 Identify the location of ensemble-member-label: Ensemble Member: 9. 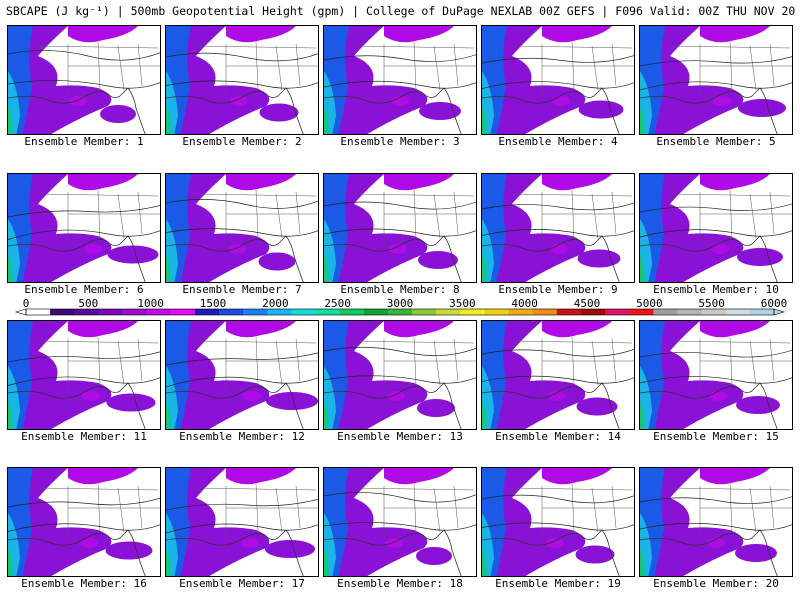
(558, 289).